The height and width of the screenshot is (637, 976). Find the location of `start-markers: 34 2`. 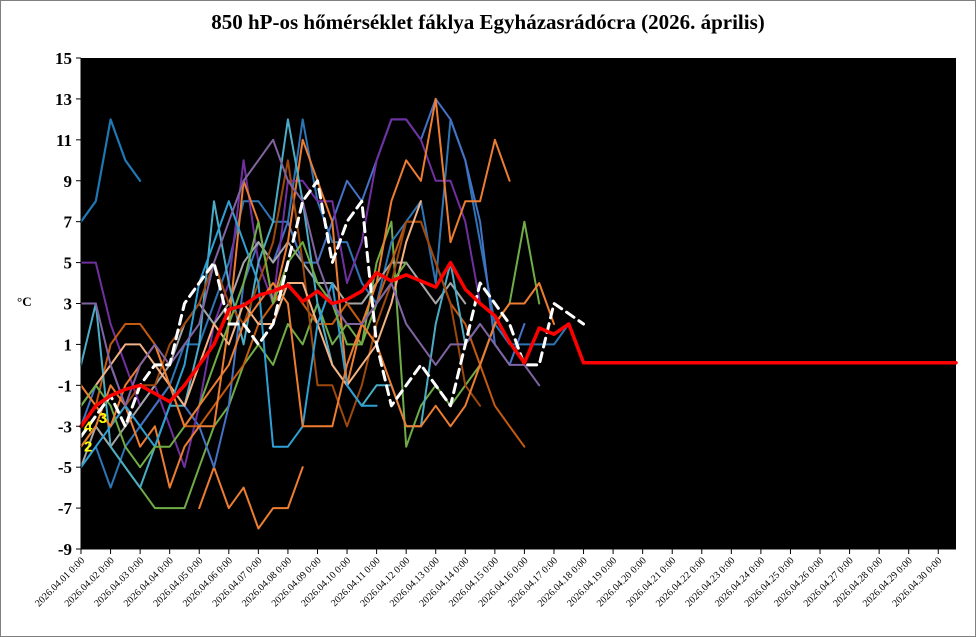

start-markers: 34 2 is located at coordinates (95, 433).